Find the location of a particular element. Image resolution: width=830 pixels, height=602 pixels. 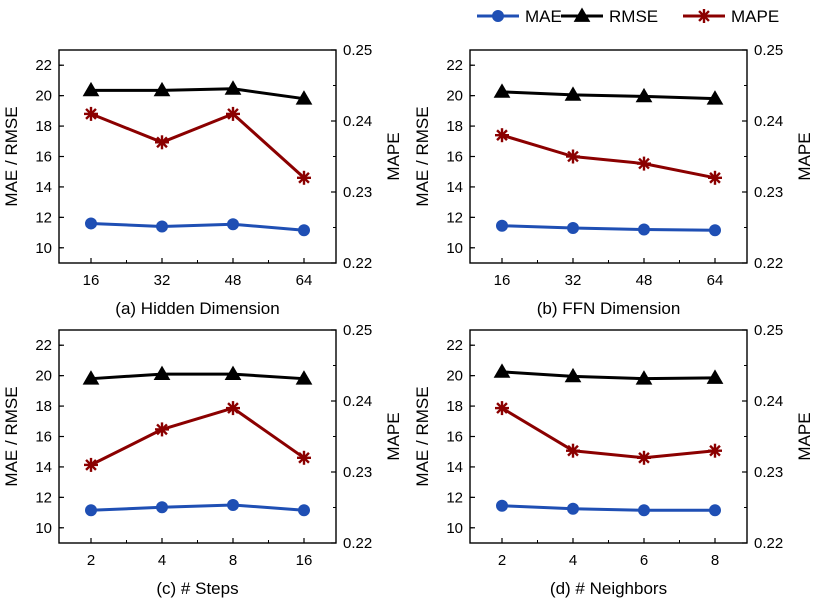

right-tick-label: 0.24 is located at coordinates (357, 401).